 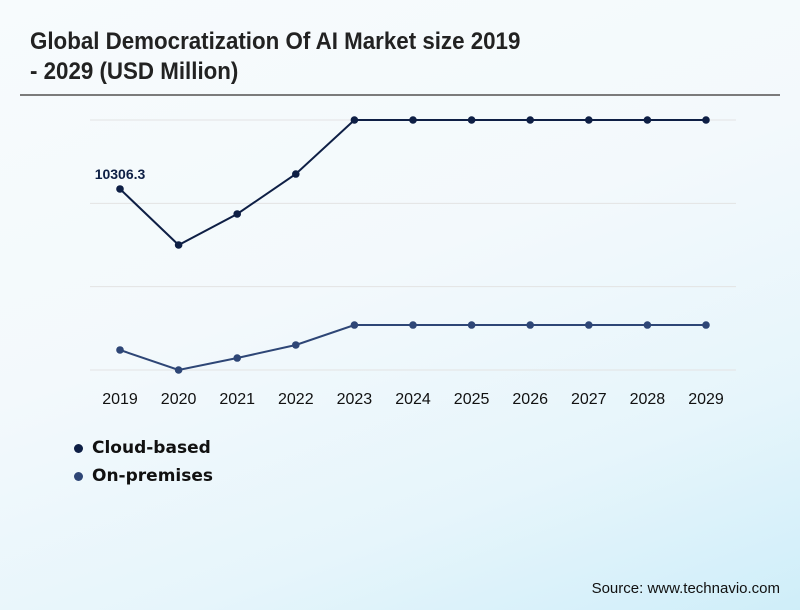 I want to click on x-tick-label: 2021, so click(x=237, y=399).